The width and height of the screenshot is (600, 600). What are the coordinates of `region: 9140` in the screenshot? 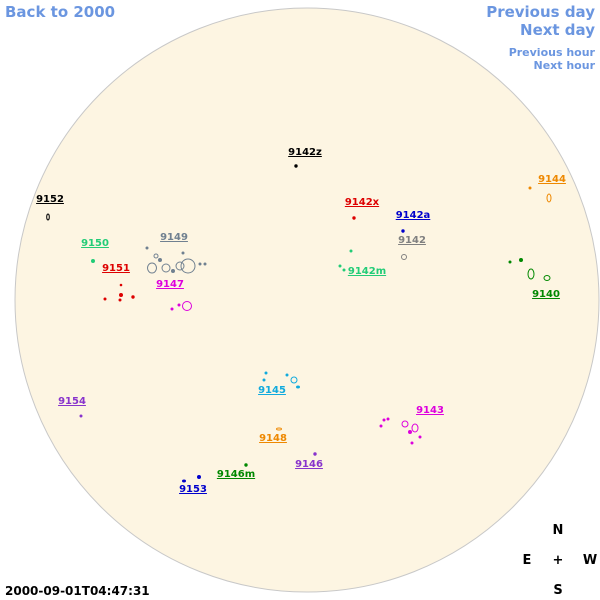 It's located at (534, 279).